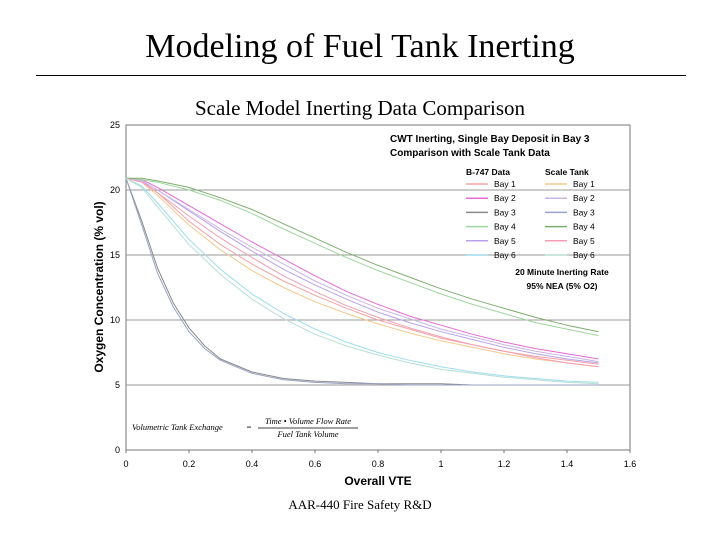 This screenshot has height=540, width=720. I want to click on formula-lhs: Volumetric Tank Exchange, so click(177, 427).